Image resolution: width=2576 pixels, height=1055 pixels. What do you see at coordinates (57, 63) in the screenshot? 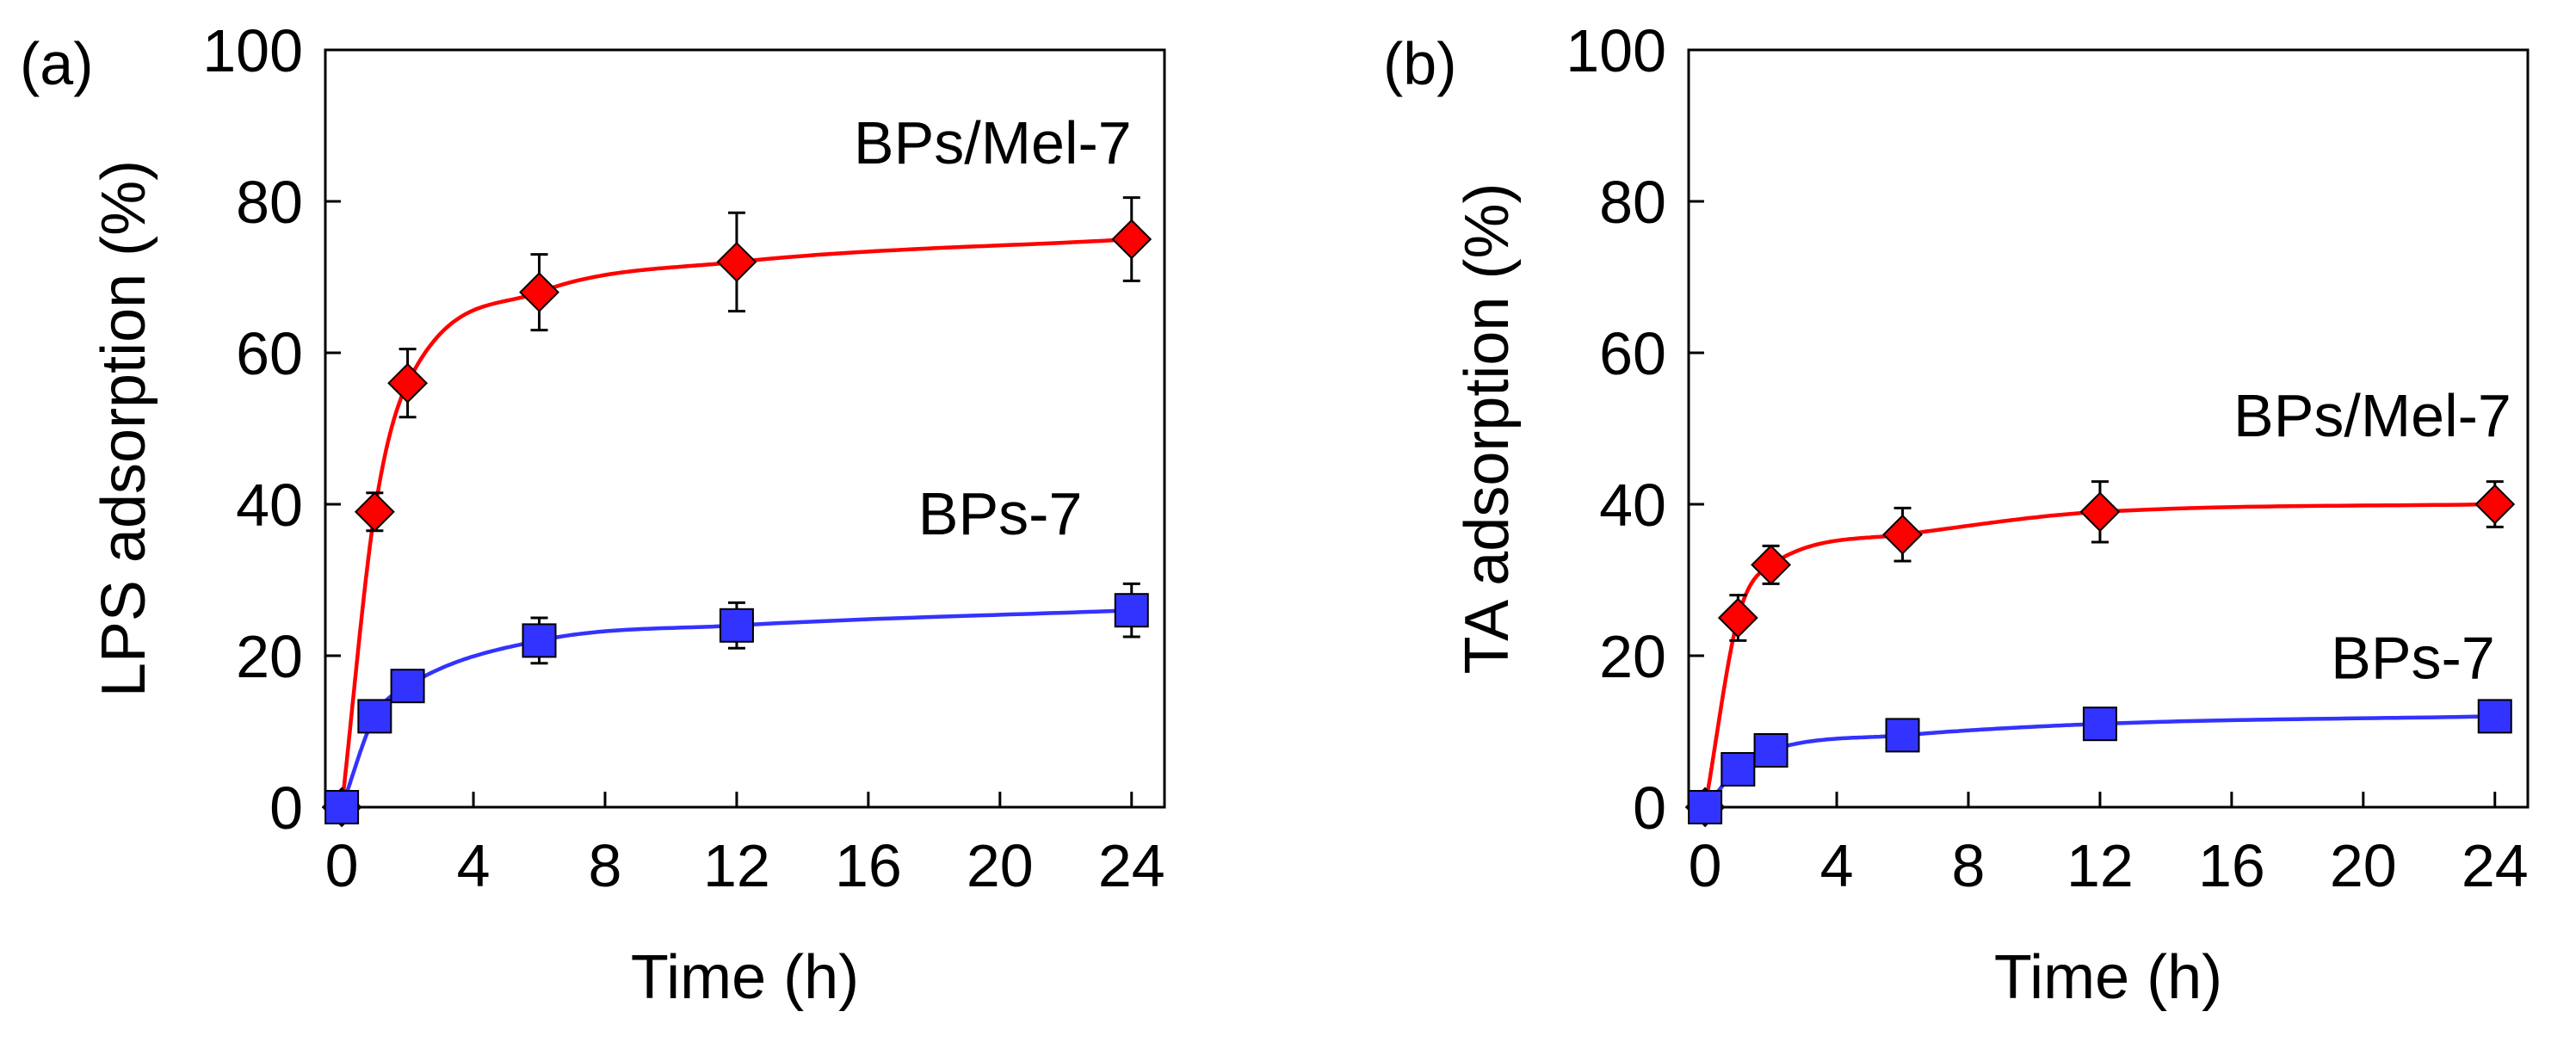
I see `panel-label: (a)` at bounding box center [57, 63].